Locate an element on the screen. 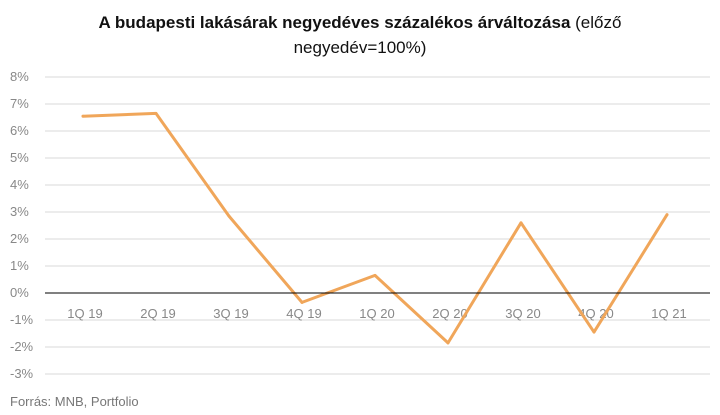 Image resolution: width=720 pixels, height=415 pixels. y-tick-label: -2% is located at coordinates (22, 346).